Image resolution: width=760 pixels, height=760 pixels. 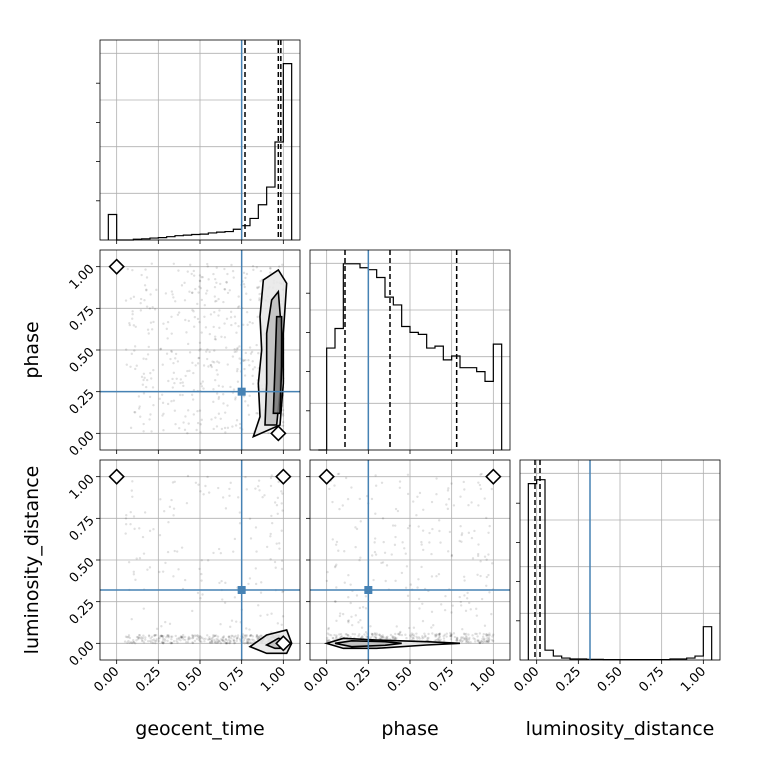 What do you see at coordinates (32, 349) in the screenshot?
I see `y-axis-label-phase: phase` at bounding box center [32, 349].